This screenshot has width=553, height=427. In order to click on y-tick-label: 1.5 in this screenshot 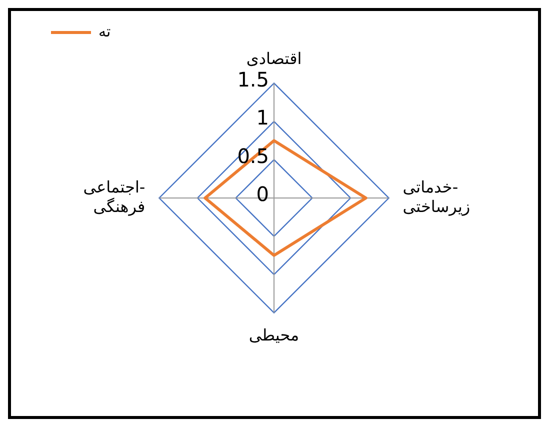, I will do `click(253, 79)`.